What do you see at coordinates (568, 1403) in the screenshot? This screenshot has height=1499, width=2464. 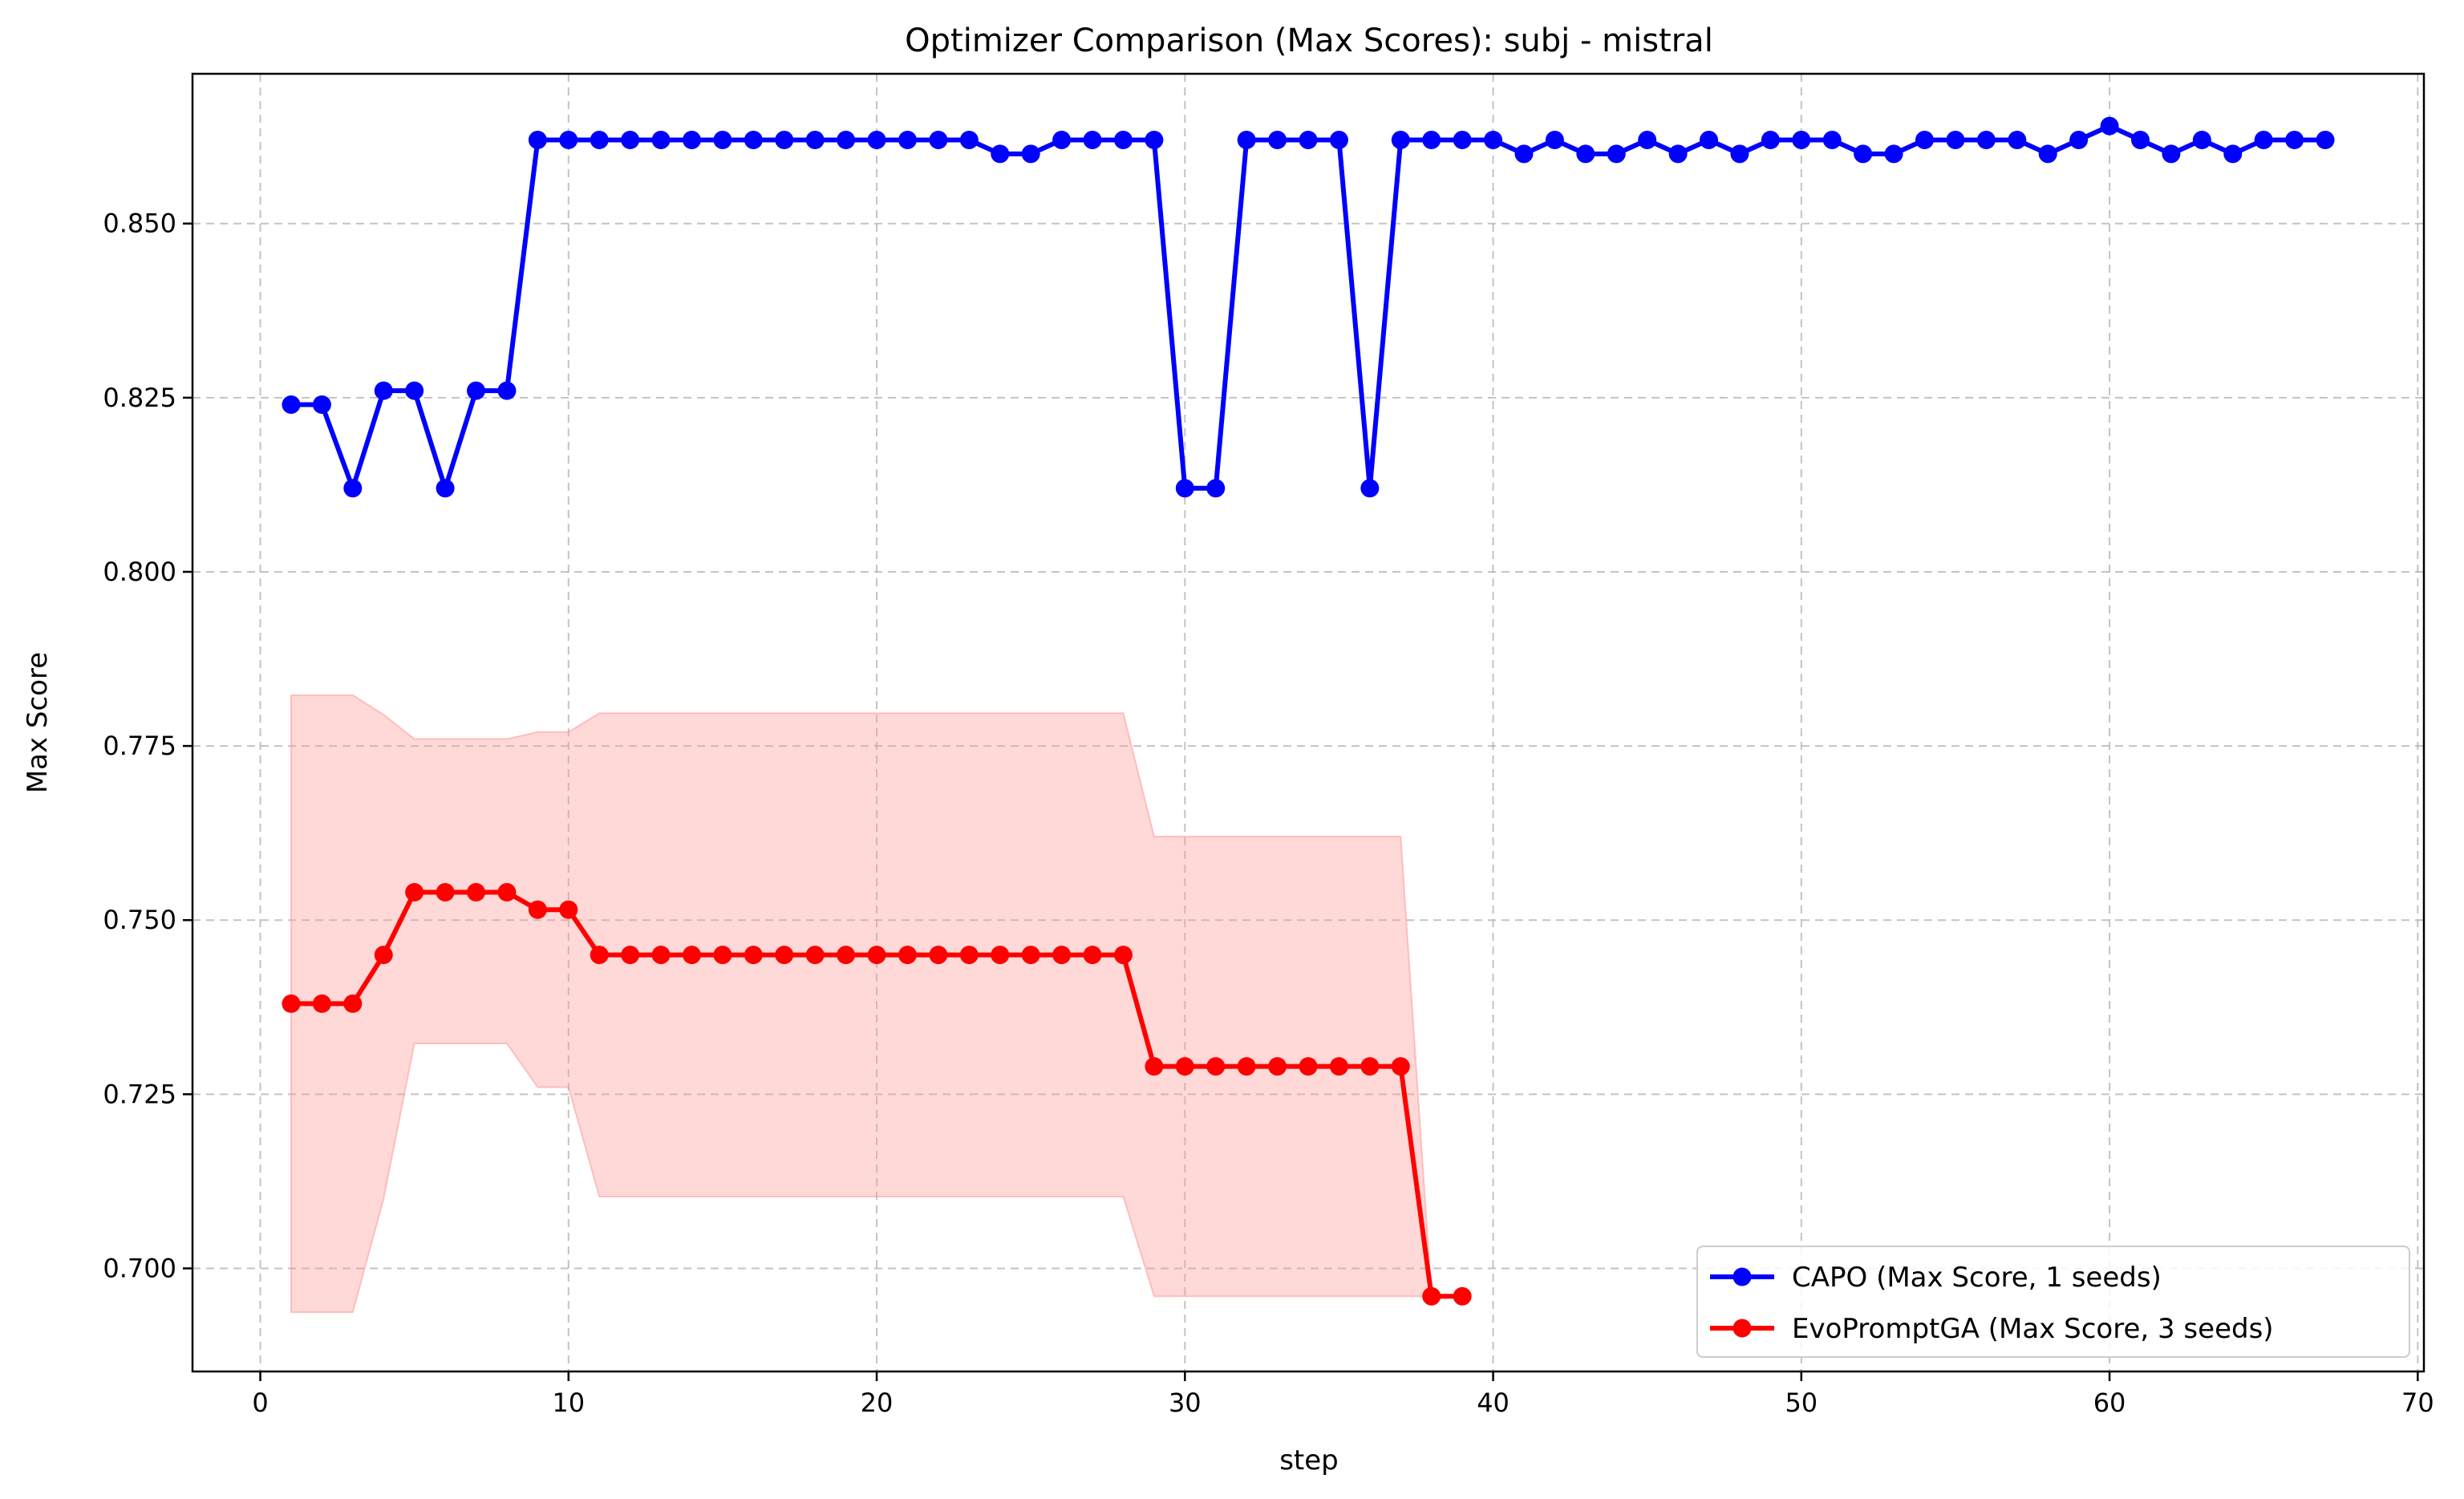 I see `x-tick-label: 10` at bounding box center [568, 1403].